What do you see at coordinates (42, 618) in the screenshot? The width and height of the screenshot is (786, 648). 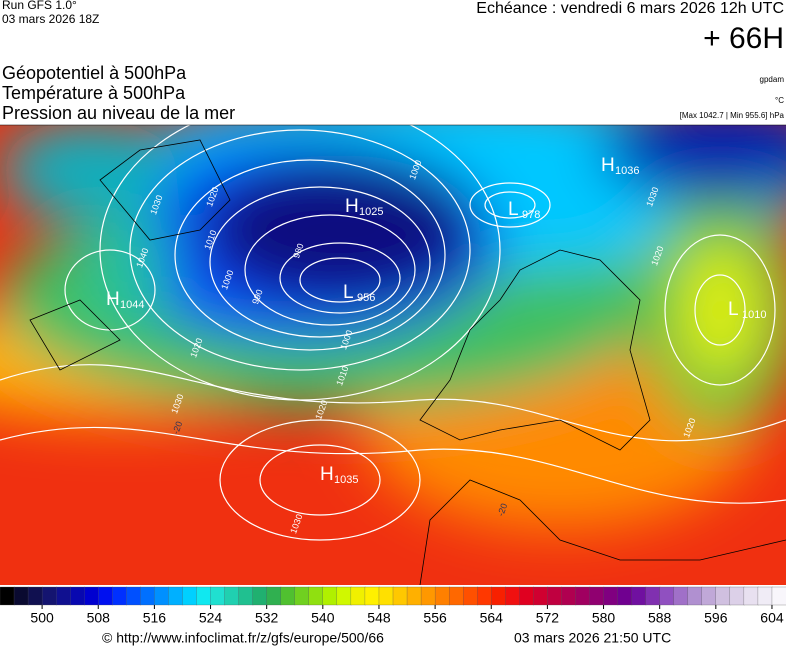 I see `colorbar-tick-label: 500` at bounding box center [42, 618].